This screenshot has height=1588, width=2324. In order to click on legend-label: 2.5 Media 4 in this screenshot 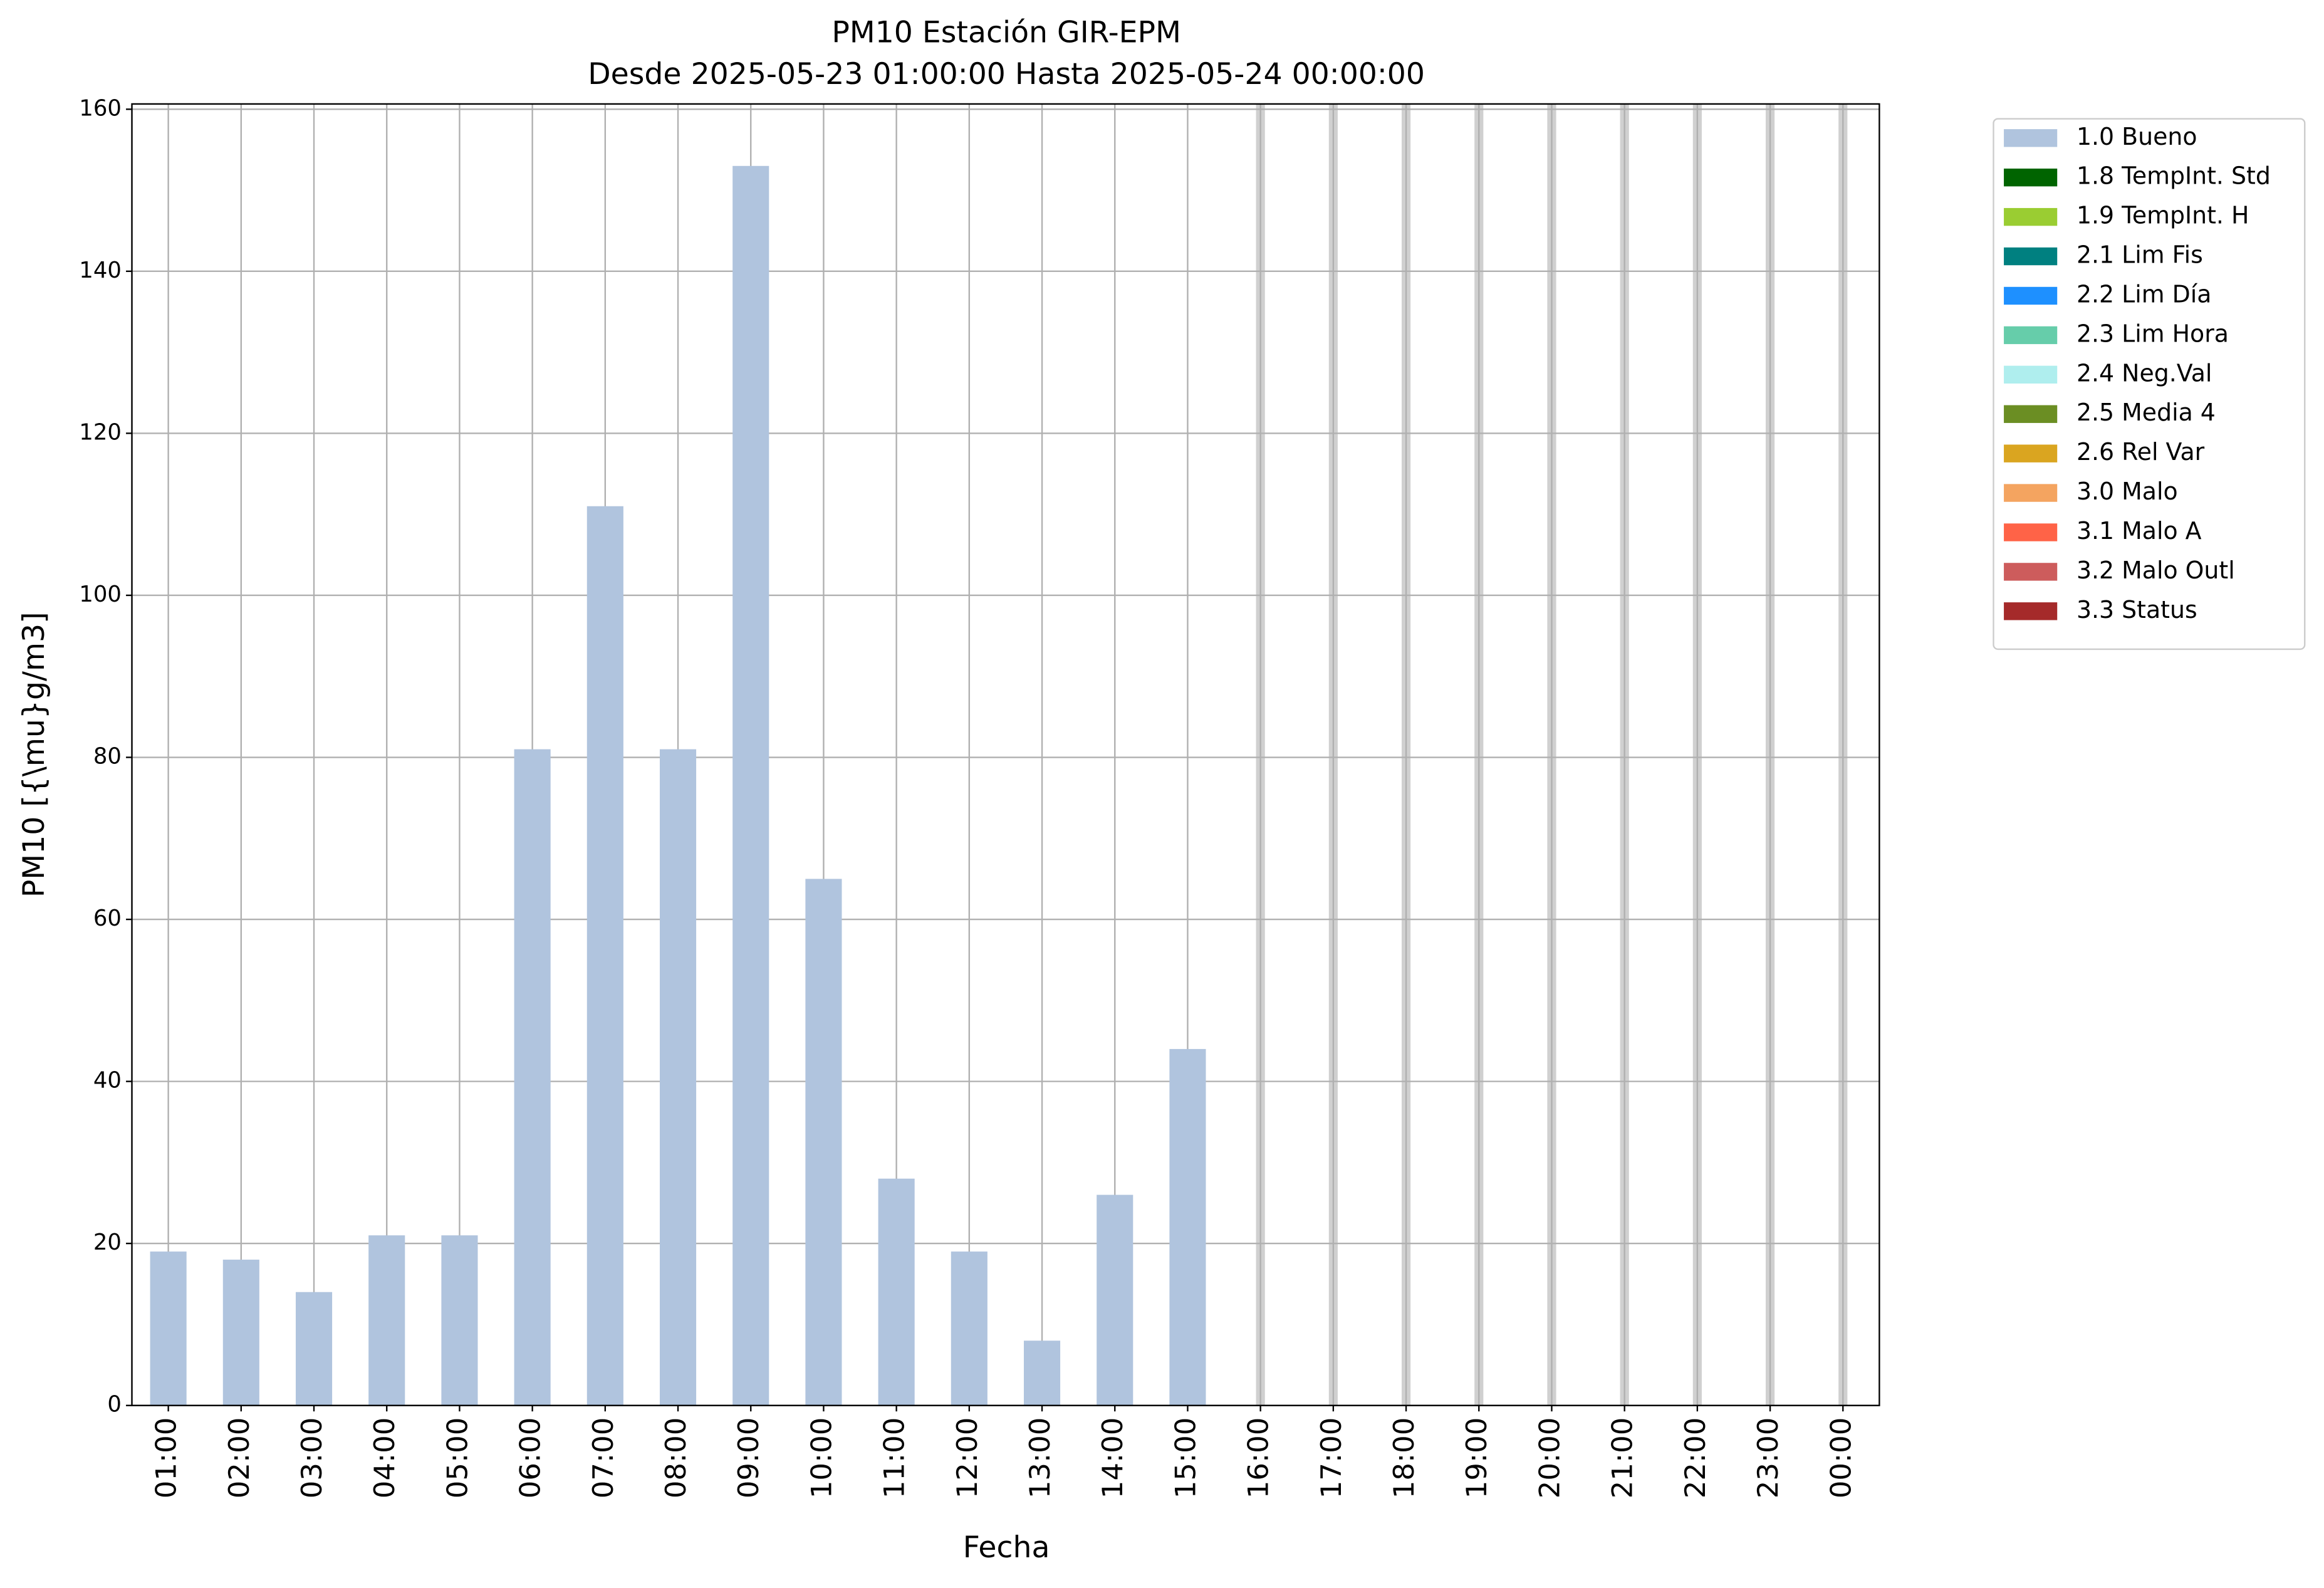, I will do `click(2146, 413)`.